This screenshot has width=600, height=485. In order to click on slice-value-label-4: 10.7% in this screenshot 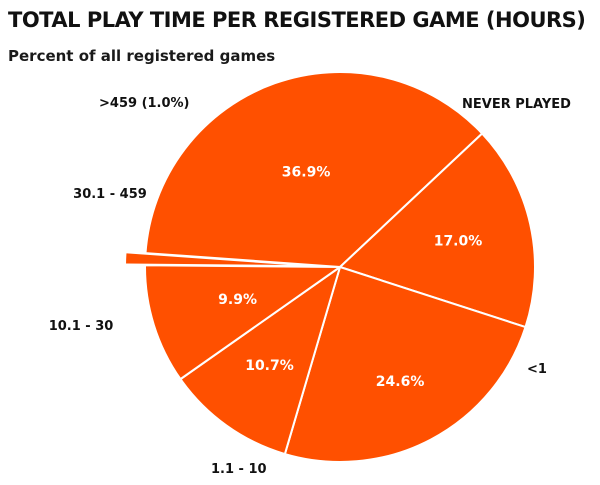, I will do `click(269, 366)`.